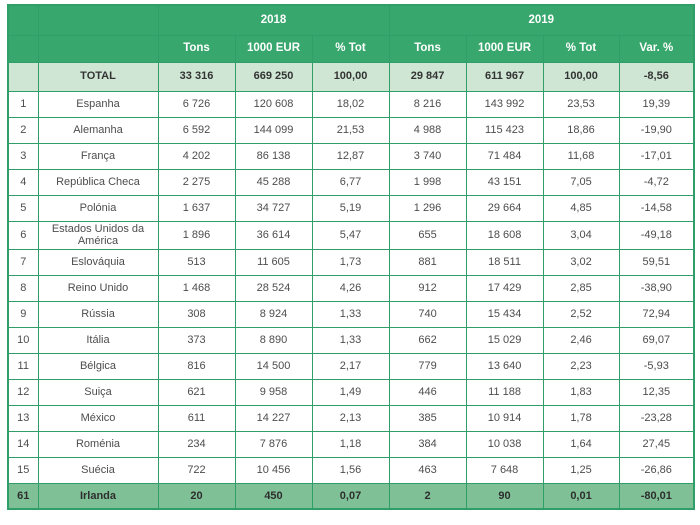 The image size is (700, 525). What do you see at coordinates (196, 130) in the screenshot?
I see `value-cell: 6 592` at bounding box center [196, 130].